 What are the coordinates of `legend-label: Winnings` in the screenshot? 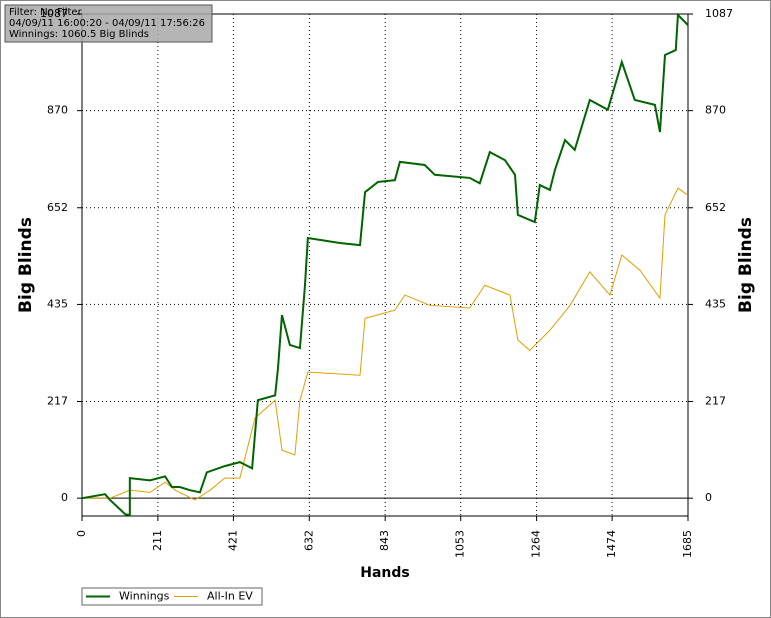 It's located at (144, 596).